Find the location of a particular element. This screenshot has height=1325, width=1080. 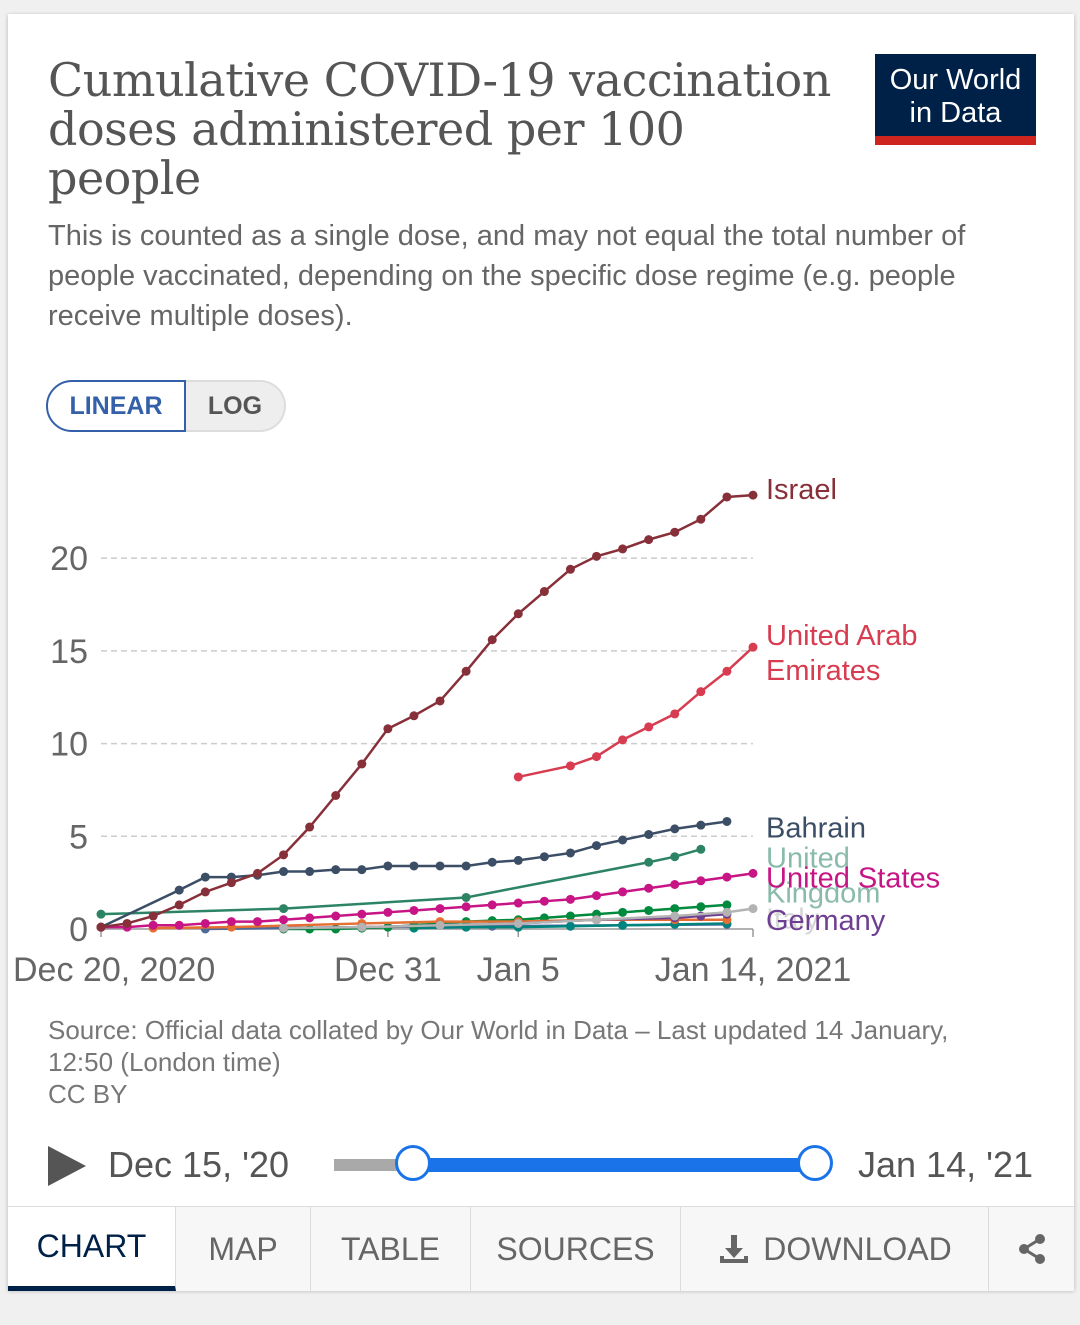

series-line-oman is located at coordinates (440, 924).